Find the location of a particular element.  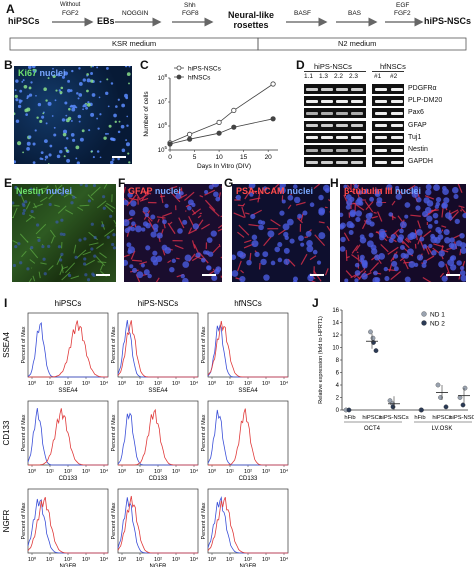

nestin-overlay: Nestin nuclei is located at coordinates (44, 191).